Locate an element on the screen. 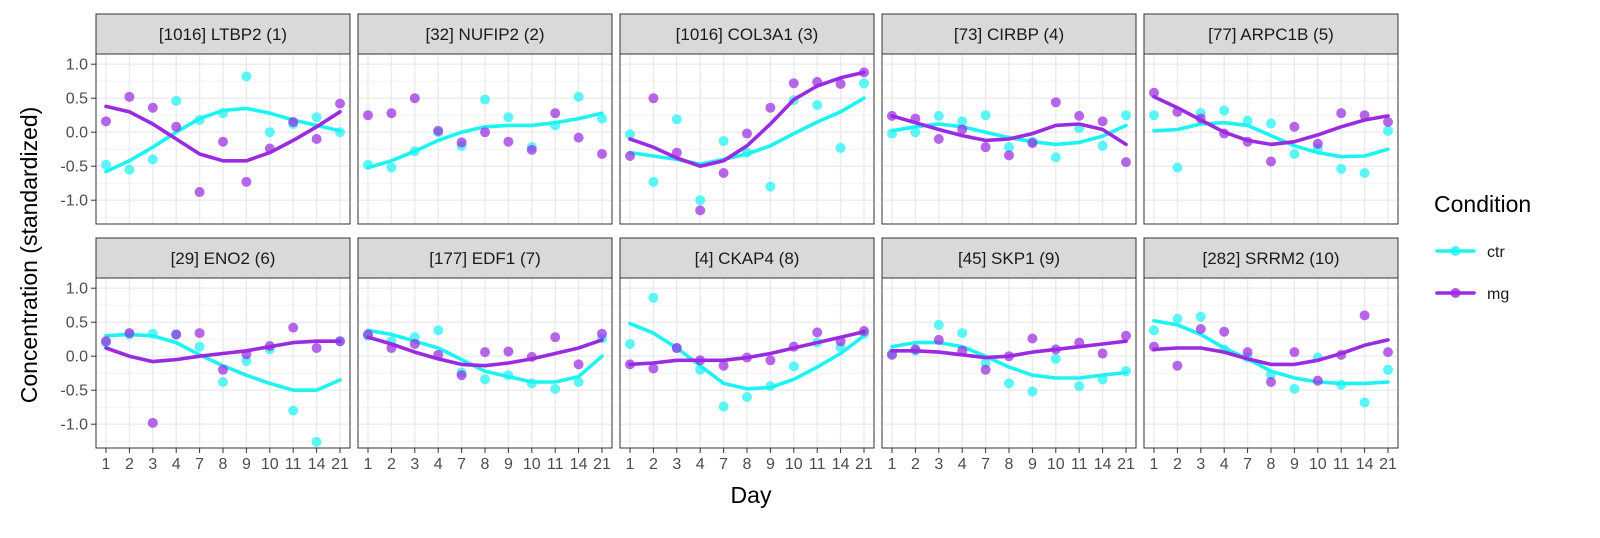  facet-title: [1016] COL3A1 (3) is located at coordinates (747, 34).